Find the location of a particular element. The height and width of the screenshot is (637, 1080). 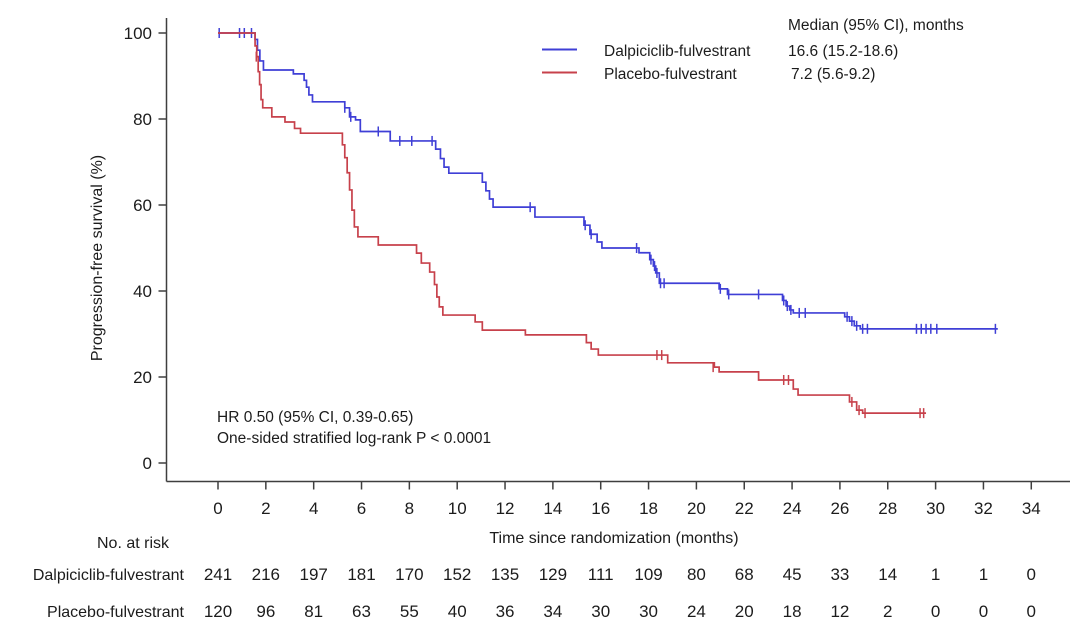

x-tick-label: 30 is located at coordinates (935, 508).